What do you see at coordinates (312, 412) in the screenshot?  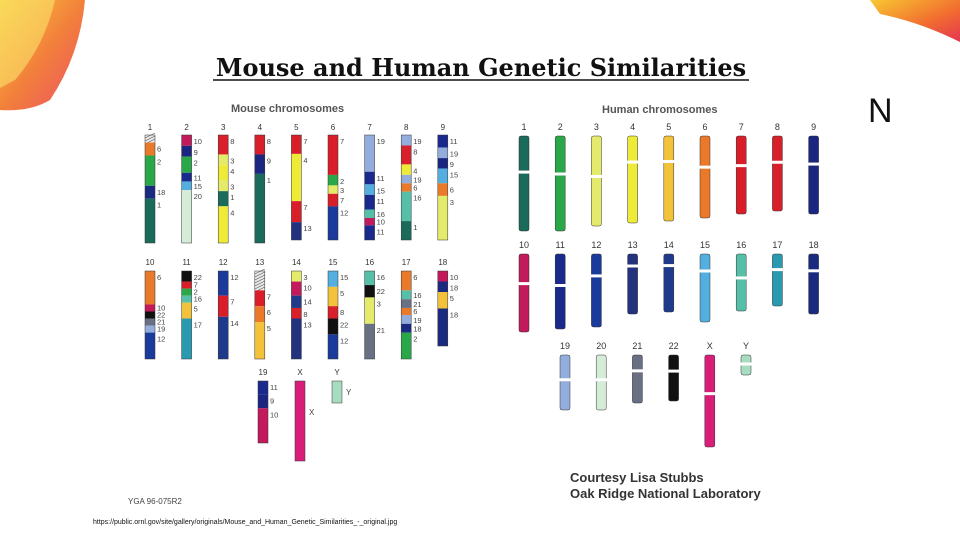 I see `segment-label: X` at bounding box center [312, 412].